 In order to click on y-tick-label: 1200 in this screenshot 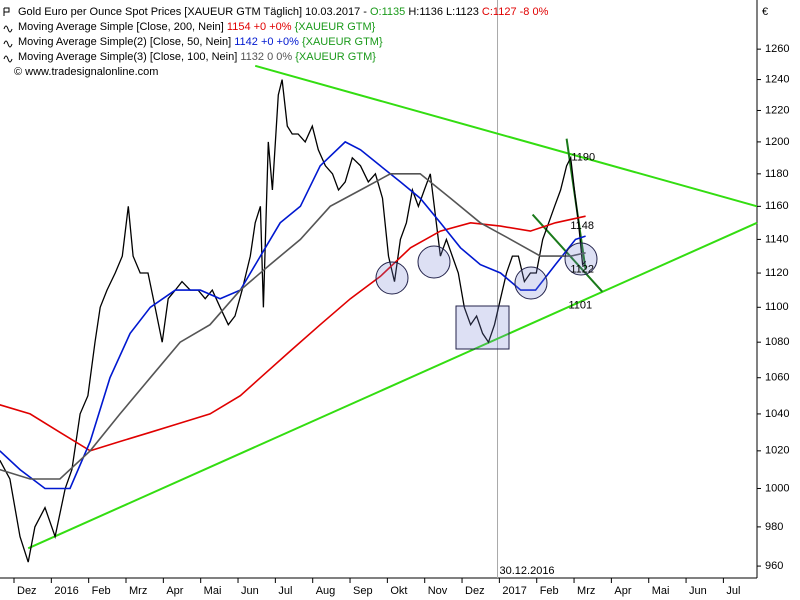, I will do `click(777, 142)`.